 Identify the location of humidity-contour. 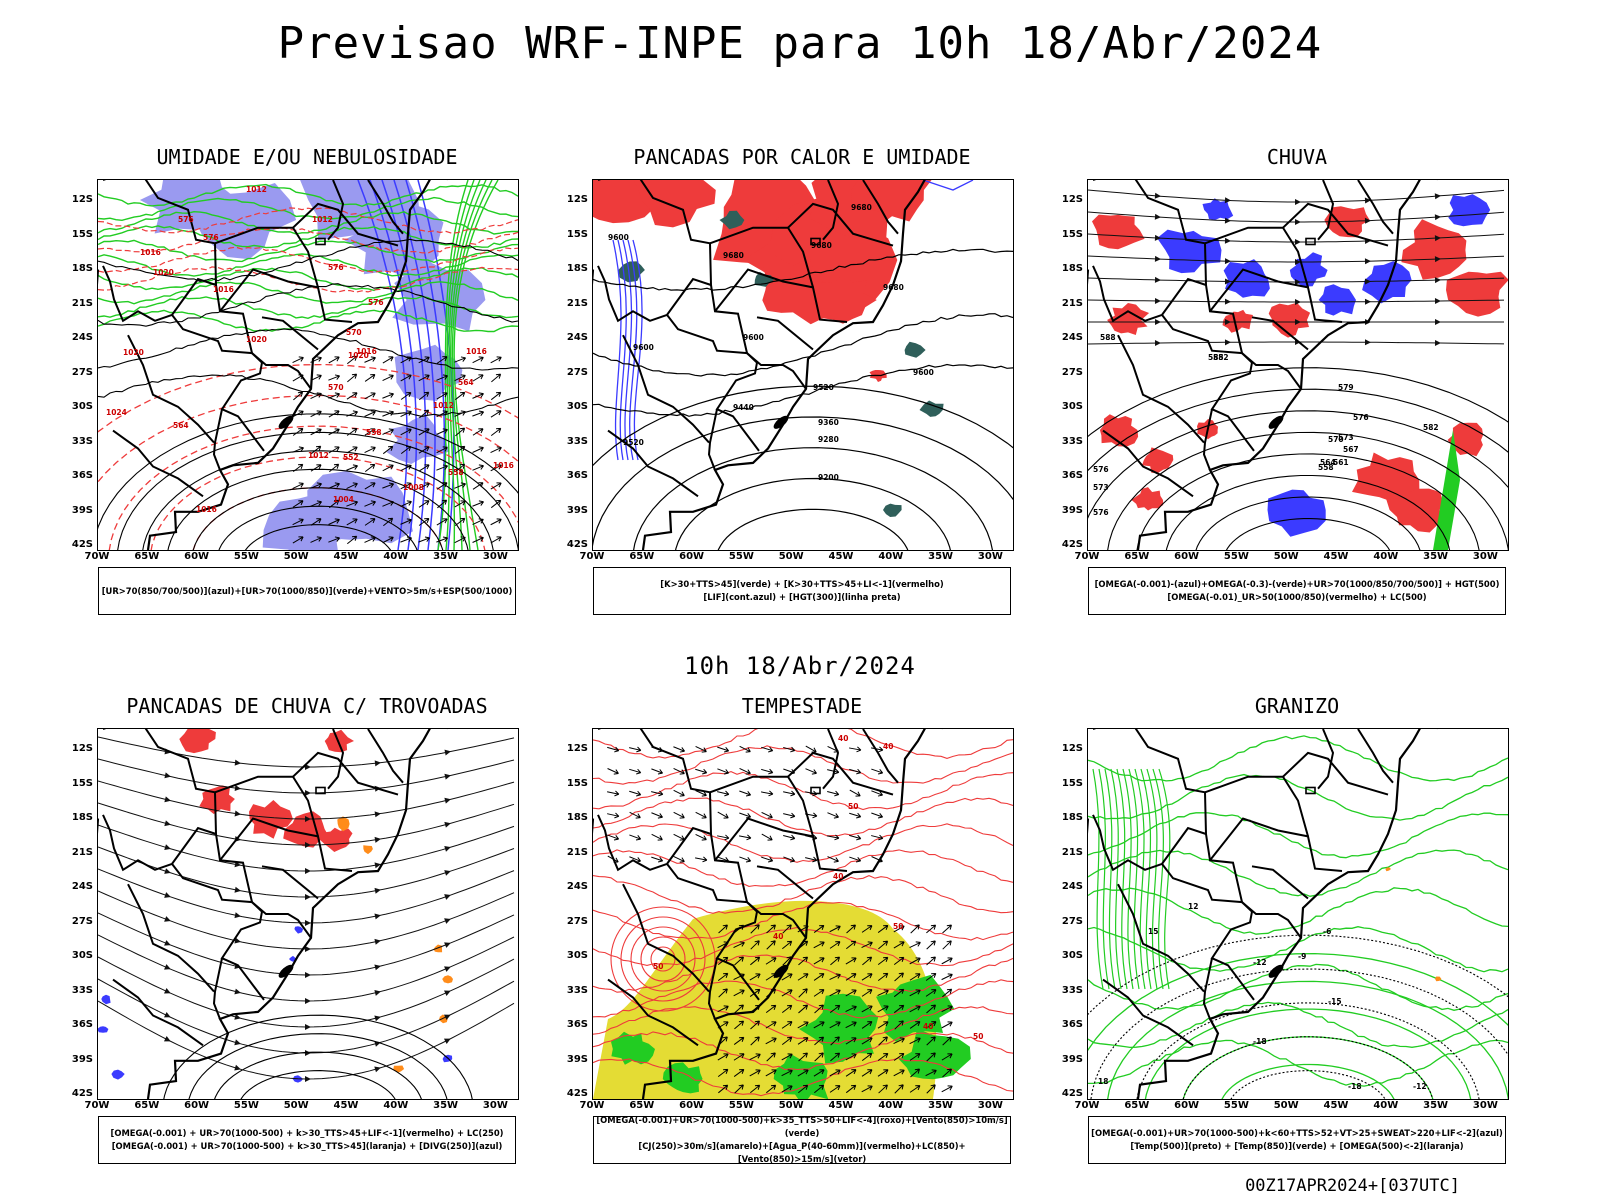
(425, 365).